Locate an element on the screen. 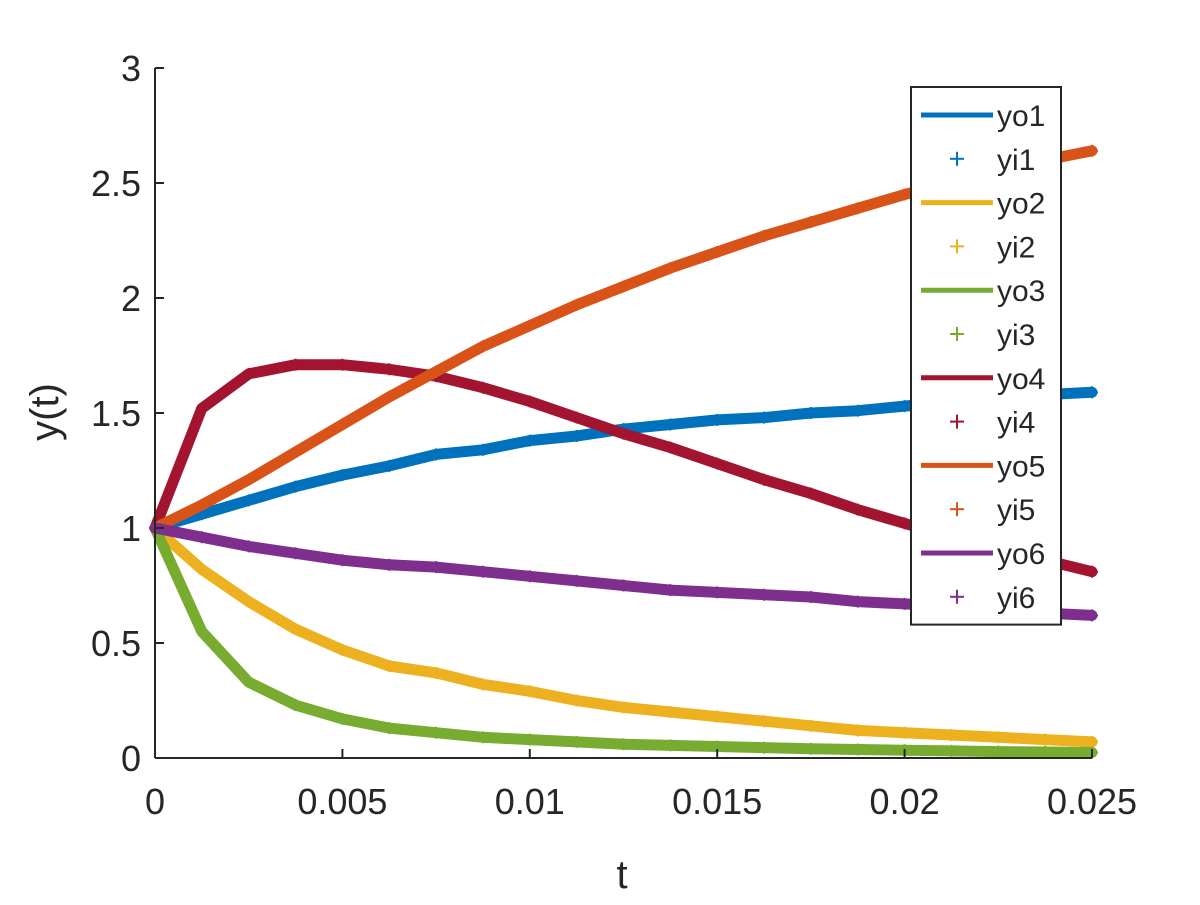 The height and width of the screenshot is (905, 1200). x-tick-label: 0.005 is located at coordinates (342, 801).